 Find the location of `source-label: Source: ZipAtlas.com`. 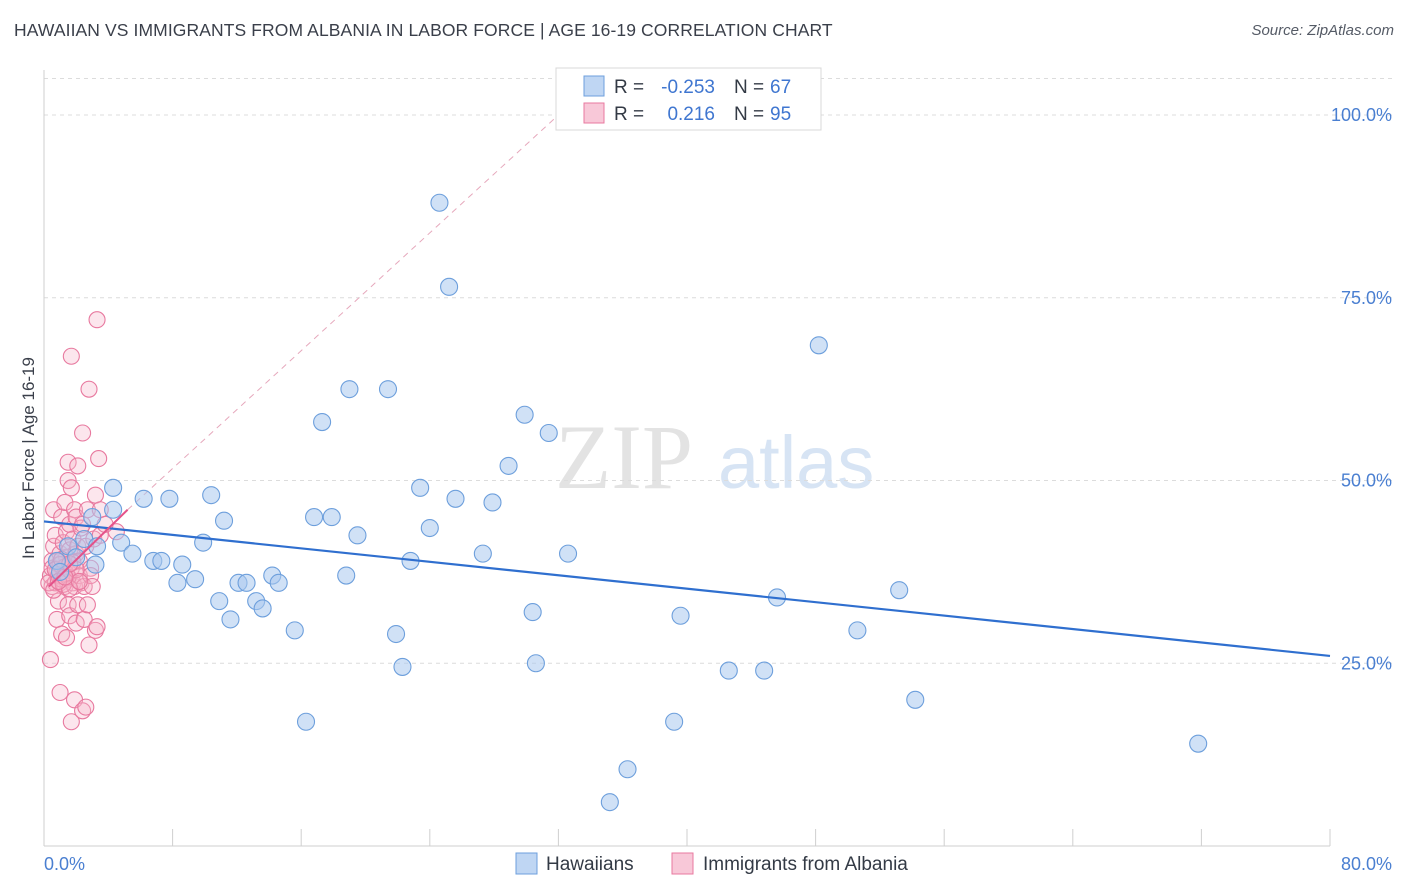

source-label: Source: ZipAtlas.com is located at coordinates (1322, 30).